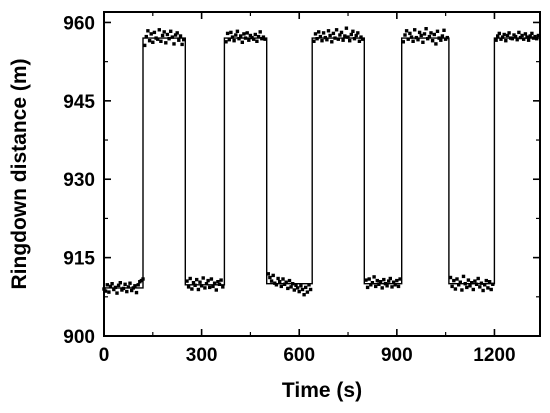 The width and height of the screenshot is (550, 413). I want to click on y-tick-label: 960, so click(79, 23).